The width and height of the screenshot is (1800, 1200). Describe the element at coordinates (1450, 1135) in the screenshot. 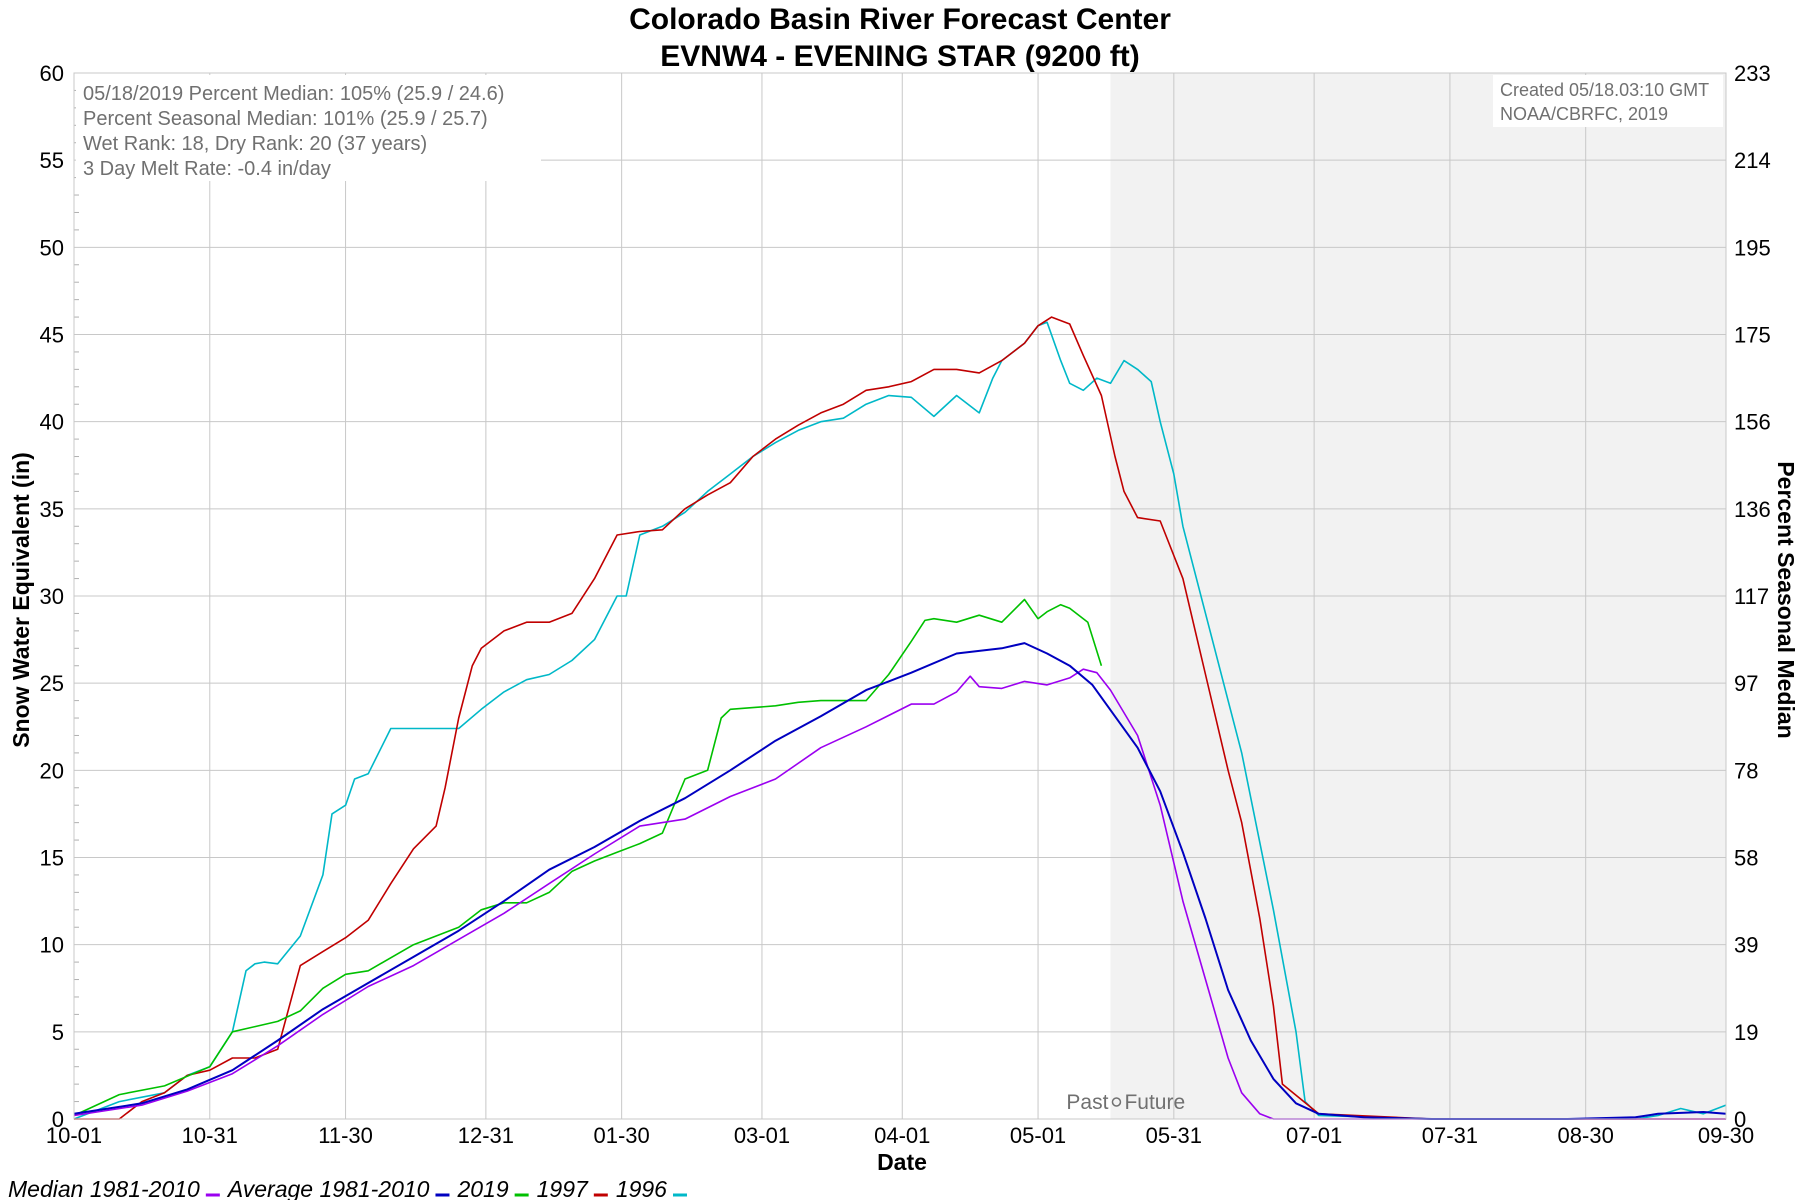

I see `x-tick-label: 07-31` at that location.